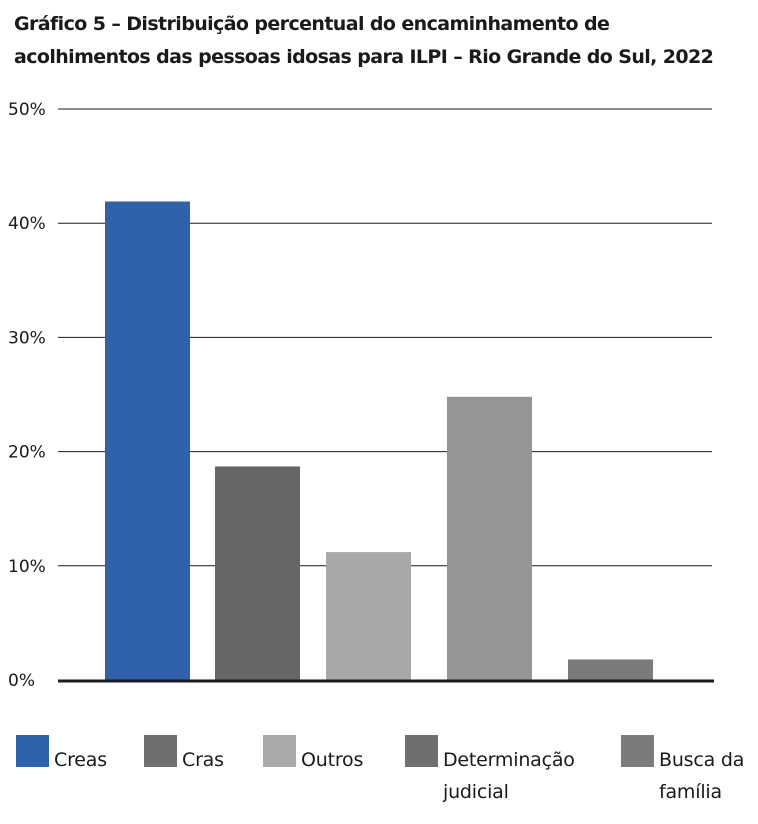  Describe the element at coordinates (27, 395) in the screenshot. I see `y-axis-tick-labels: 0% 10% 20% 30% 40% 50%` at that location.